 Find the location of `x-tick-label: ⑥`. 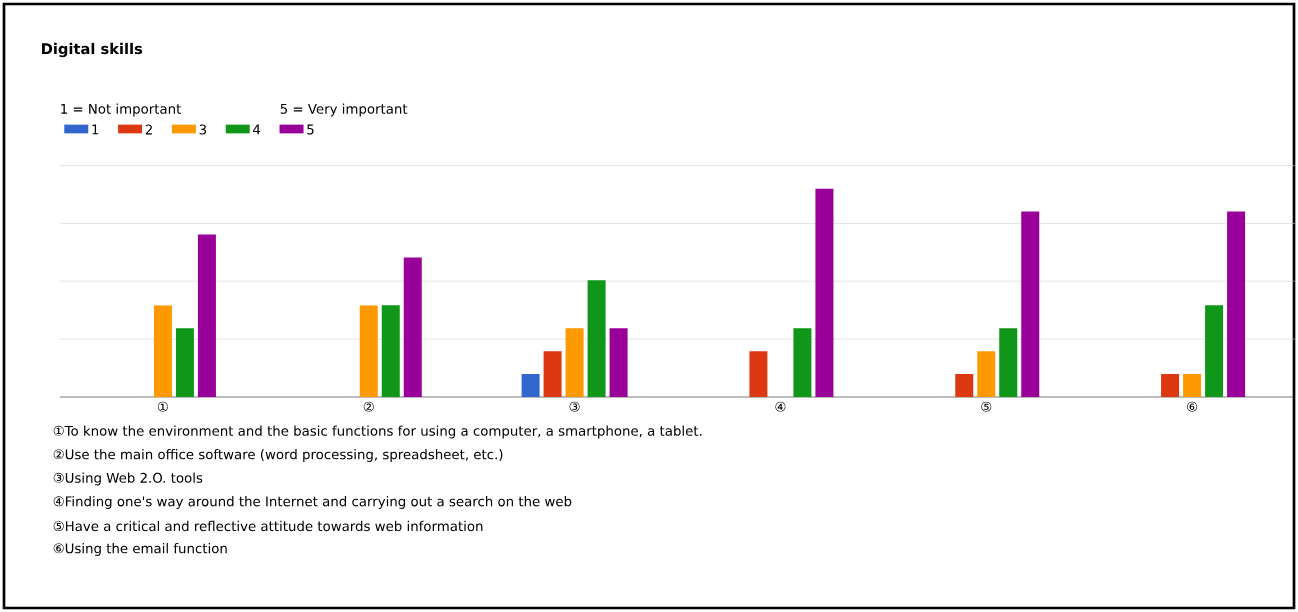

x-tick-label: ⑥ is located at coordinates (1192, 406).